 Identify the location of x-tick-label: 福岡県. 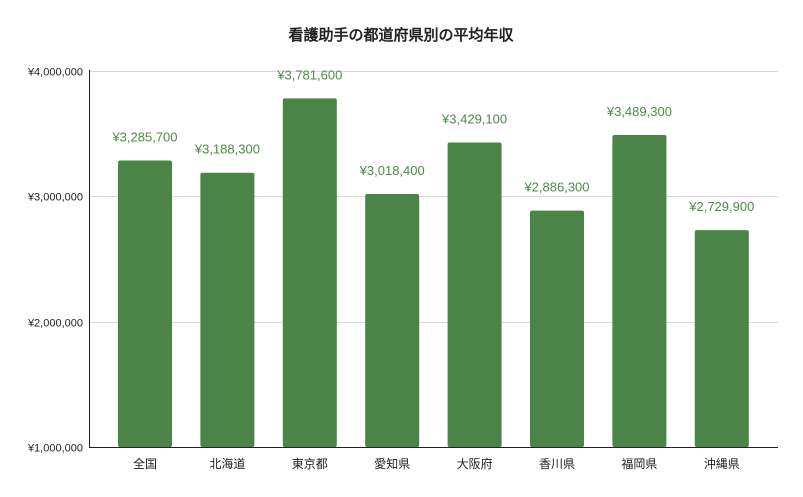
(639, 463).